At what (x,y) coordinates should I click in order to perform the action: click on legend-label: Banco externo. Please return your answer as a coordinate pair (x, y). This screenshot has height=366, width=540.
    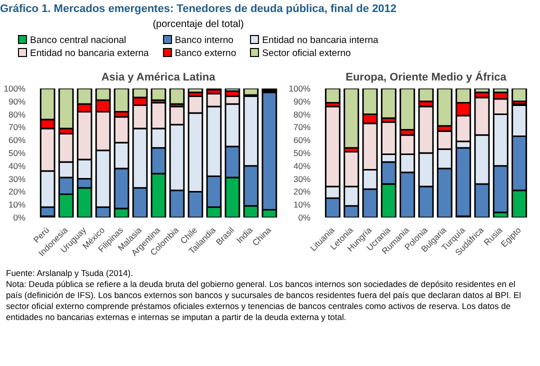
    Looking at the image, I should click on (206, 53).